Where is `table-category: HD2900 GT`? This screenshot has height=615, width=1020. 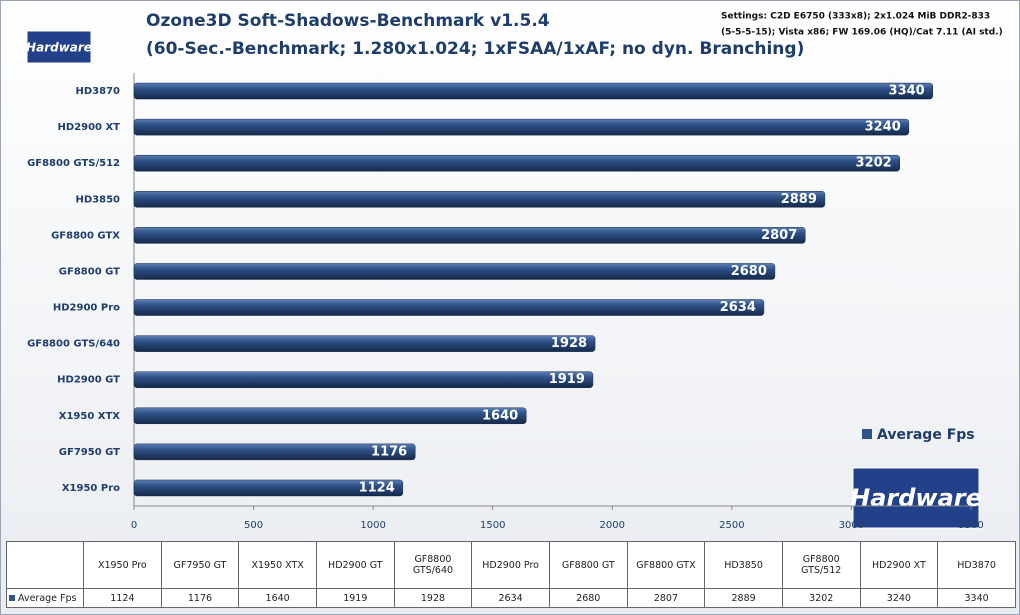 table-category: HD2900 GT is located at coordinates (355, 565).